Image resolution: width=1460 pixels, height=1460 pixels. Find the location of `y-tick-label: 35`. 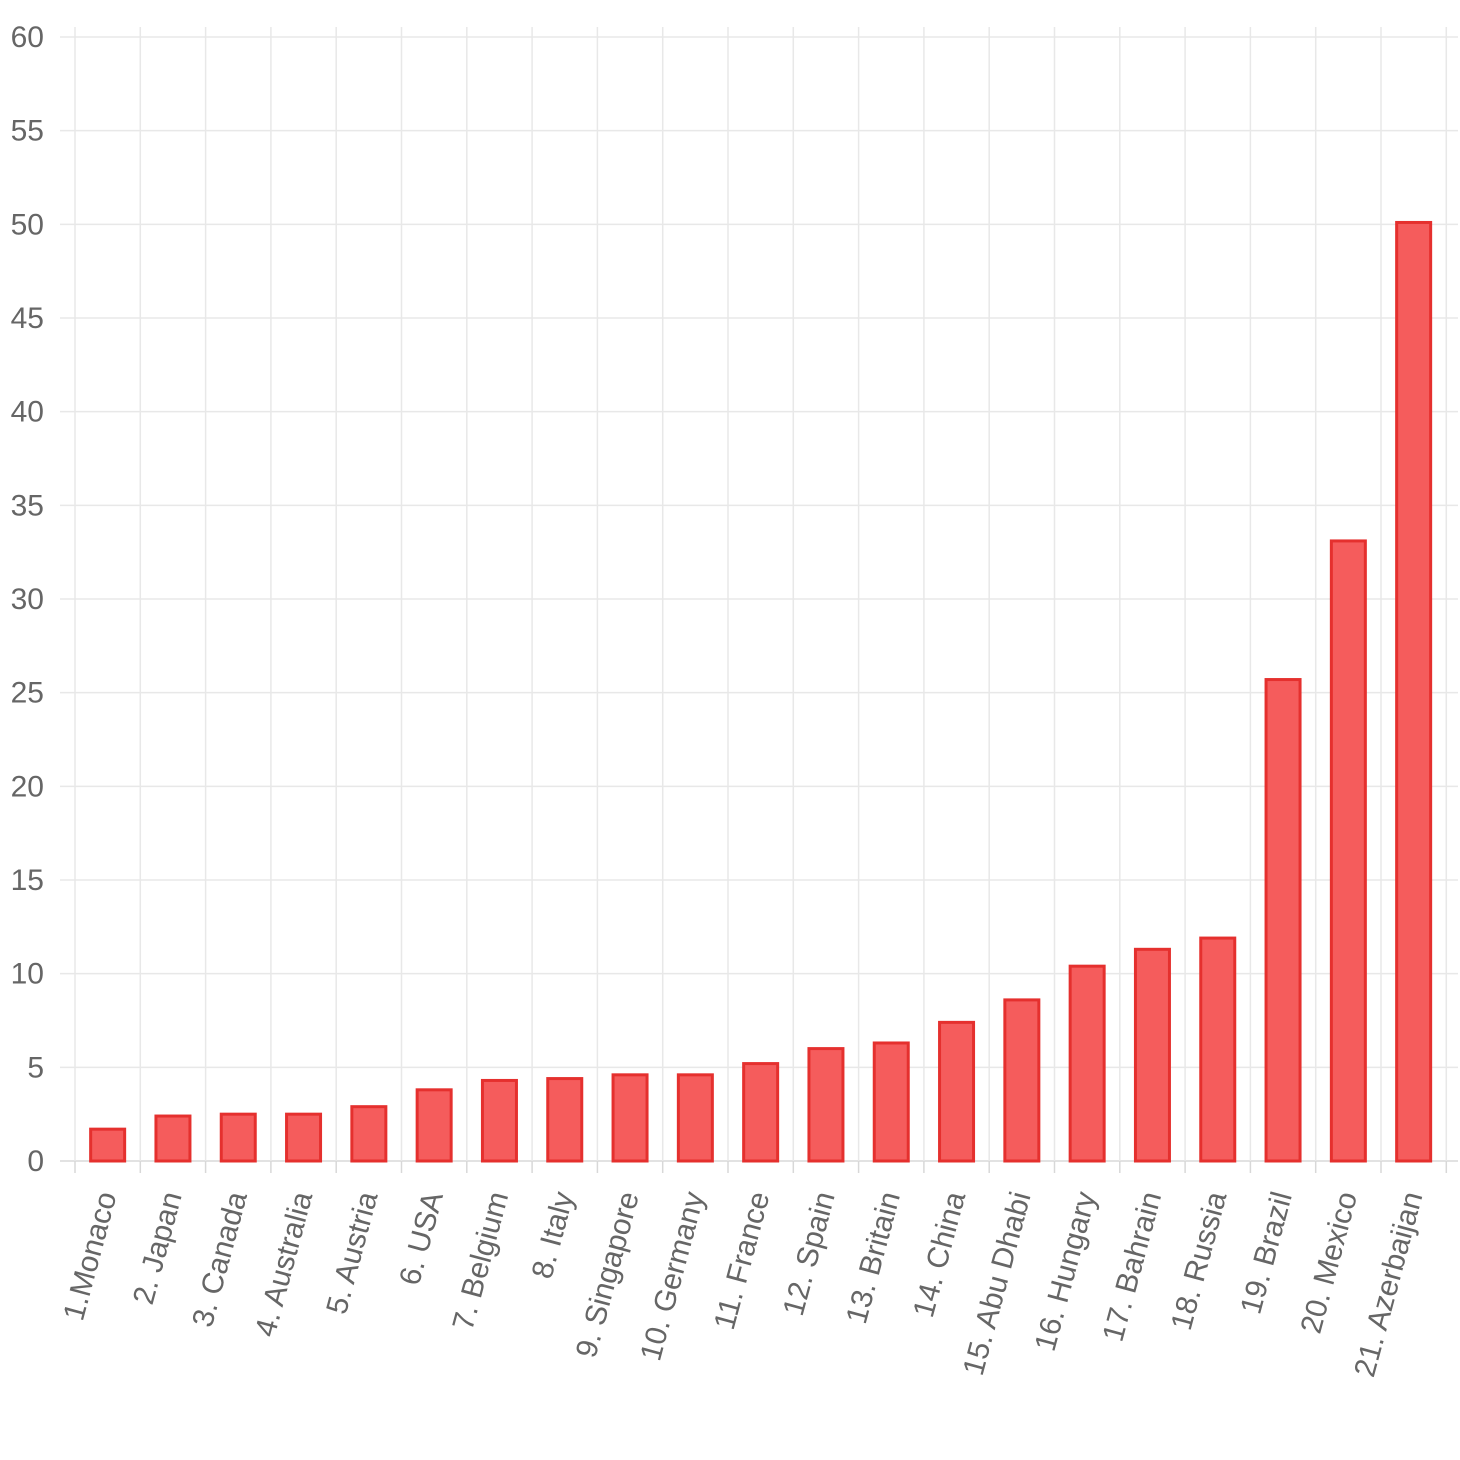

y-tick-label: 35 is located at coordinates (27, 505).